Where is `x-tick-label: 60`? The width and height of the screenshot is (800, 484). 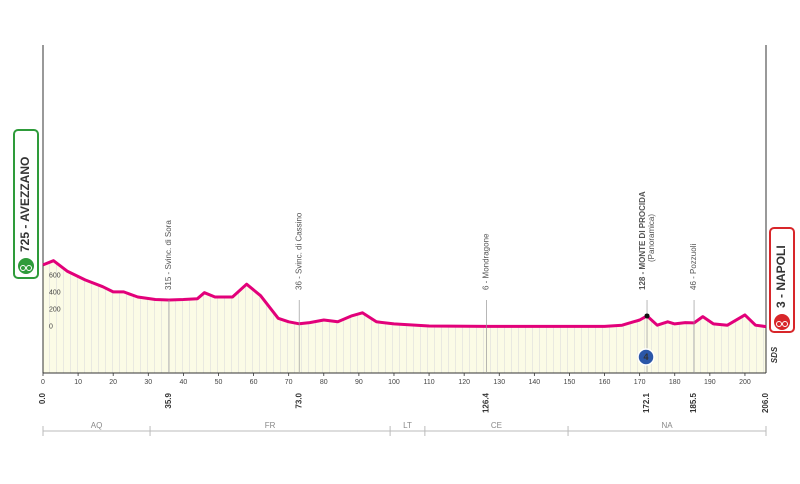
x-tick-label: 60 is located at coordinates (254, 382).